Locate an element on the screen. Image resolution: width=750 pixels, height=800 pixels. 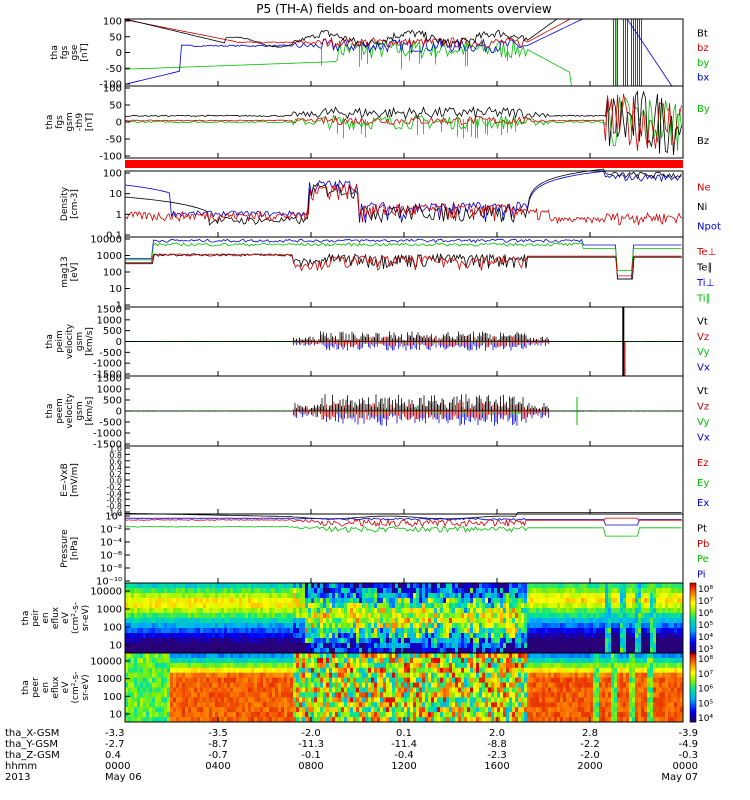
y-label-line: sr-eV) is located at coordinates (86, 618).